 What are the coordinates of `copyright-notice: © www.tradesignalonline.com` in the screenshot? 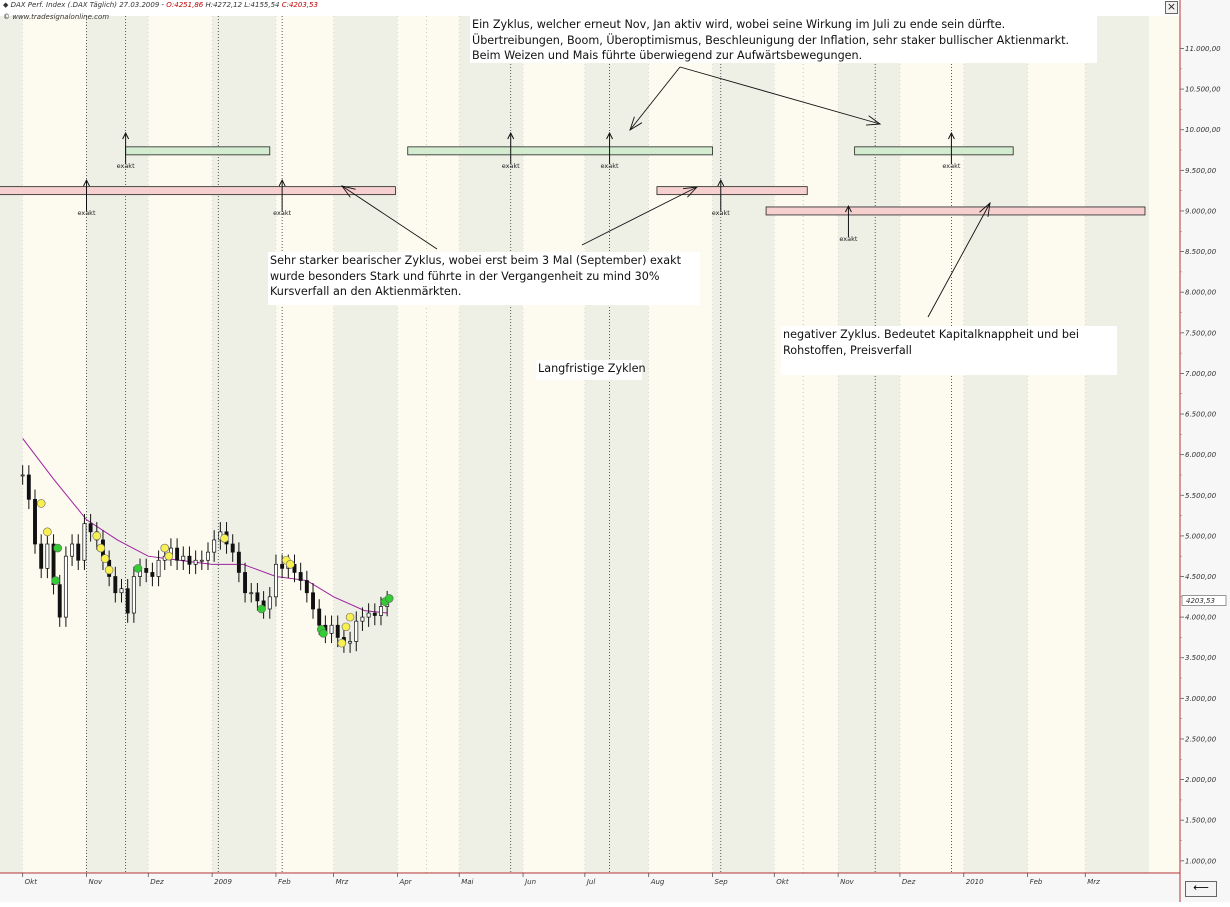 It's located at (56, 17).